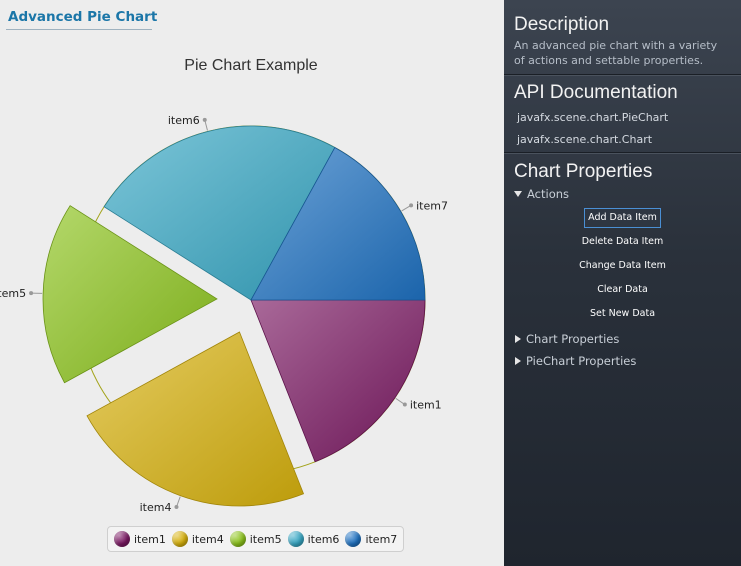 The width and height of the screenshot is (741, 566). I want to click on chevron-down-icon, so click(518, 194).